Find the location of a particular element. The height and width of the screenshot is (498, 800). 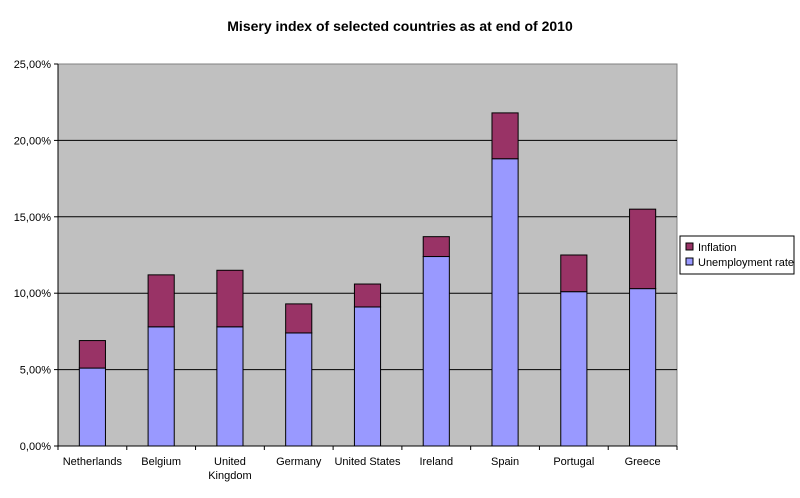

legend: Inflation Unemployment rate is located at coordinates (737, 255).